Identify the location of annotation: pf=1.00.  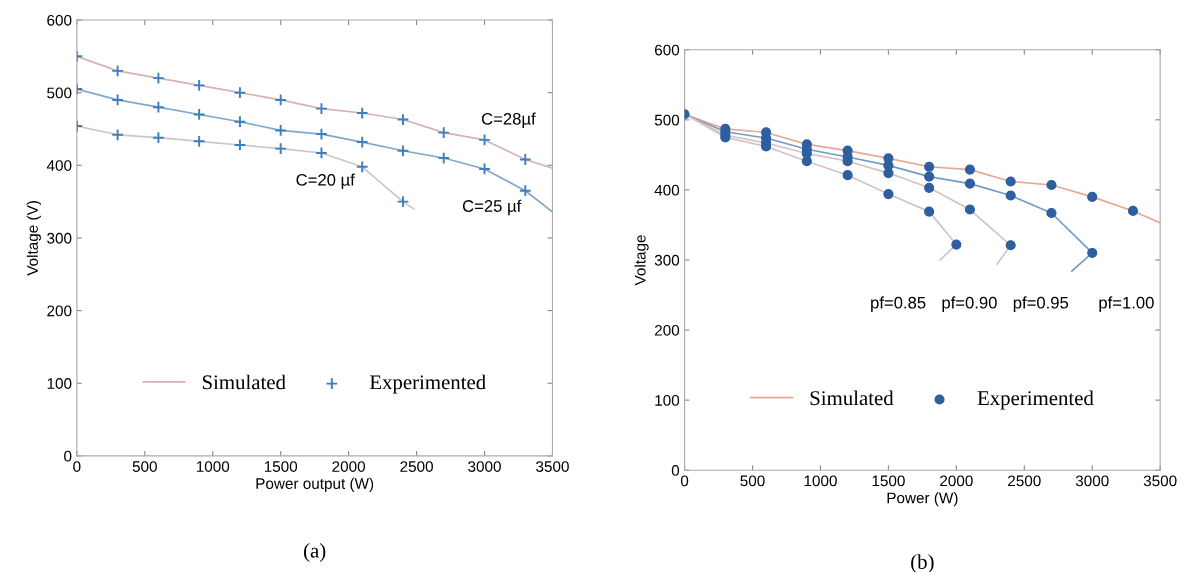
(1126, 304).